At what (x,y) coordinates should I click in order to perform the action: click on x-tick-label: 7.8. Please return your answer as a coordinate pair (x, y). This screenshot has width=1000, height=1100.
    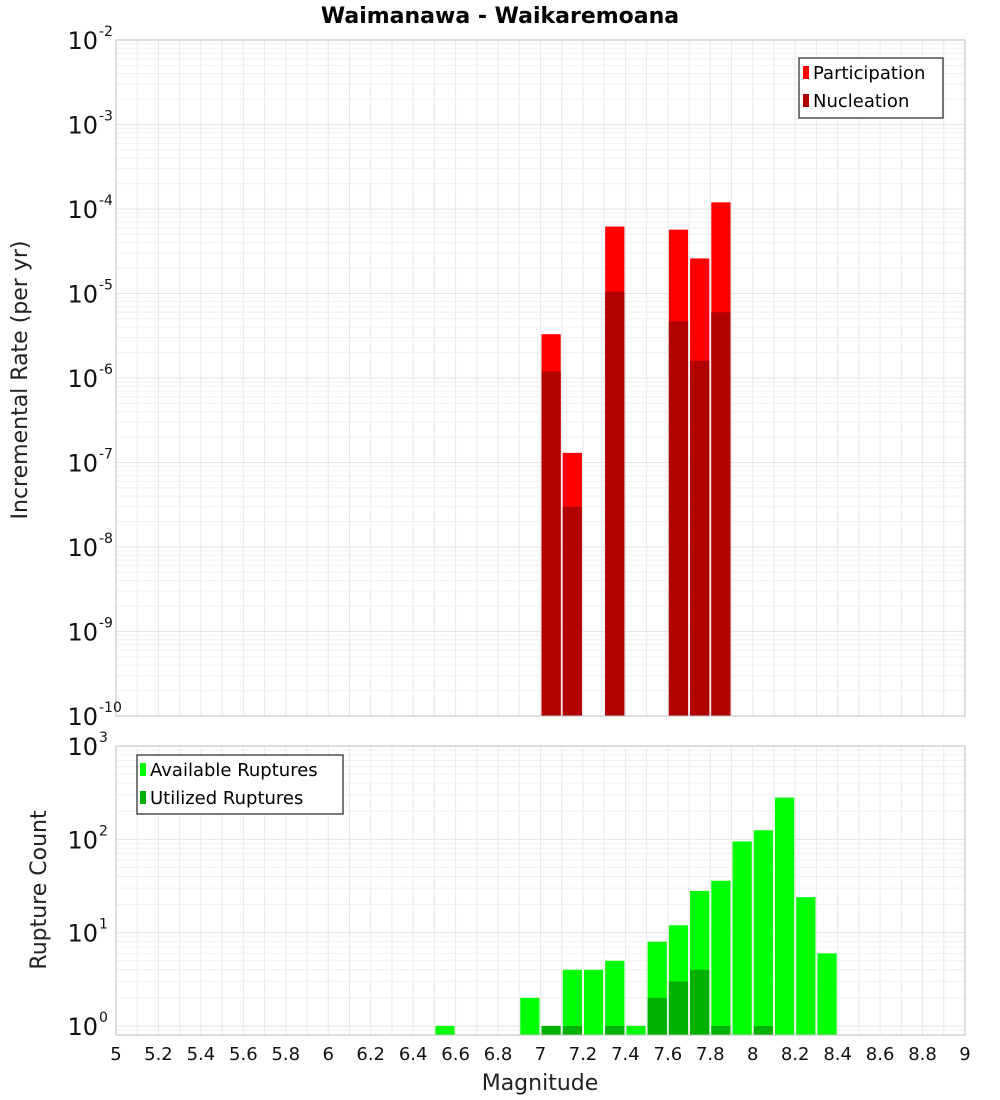
    Looking at the image, I should click on (710, 1054).